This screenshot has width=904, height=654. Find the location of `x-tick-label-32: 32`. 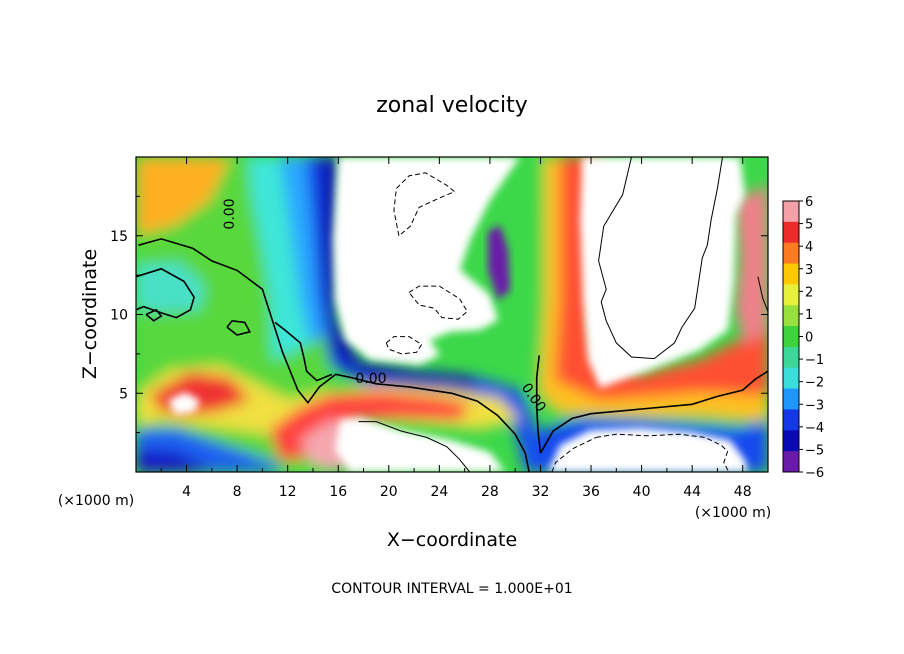

x-tick-label-32: 32 is located at coordinates (541, 492).